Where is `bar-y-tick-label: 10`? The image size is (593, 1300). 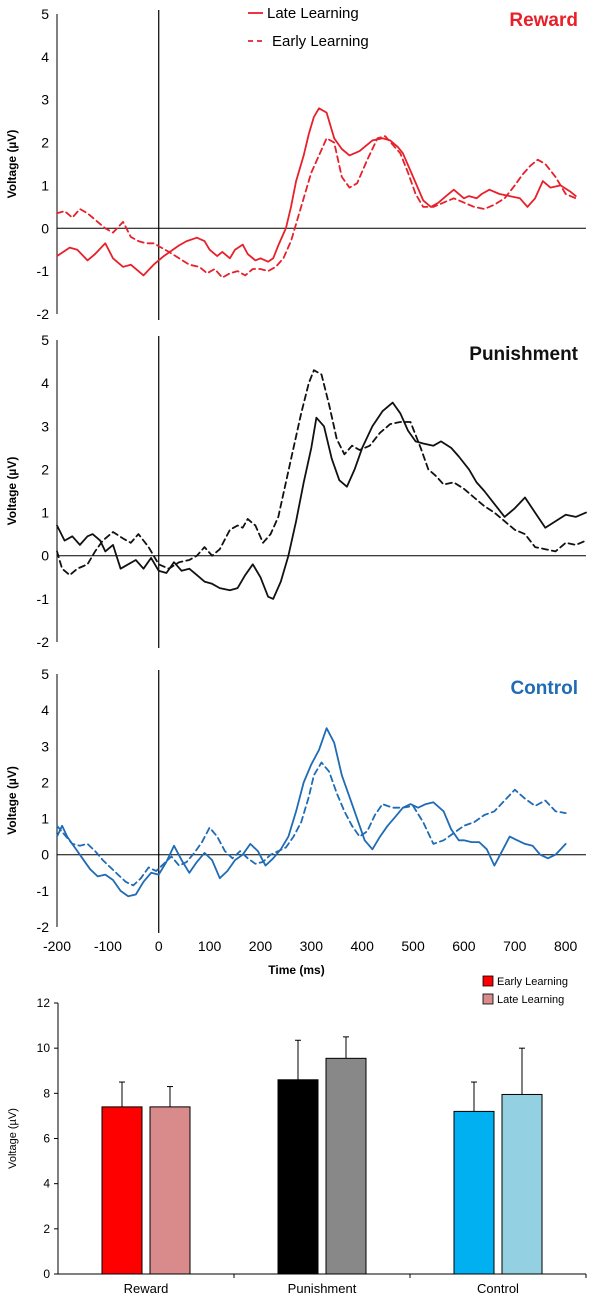
bar-y-tick-label: 10 is located at coordinates (44, 1048).